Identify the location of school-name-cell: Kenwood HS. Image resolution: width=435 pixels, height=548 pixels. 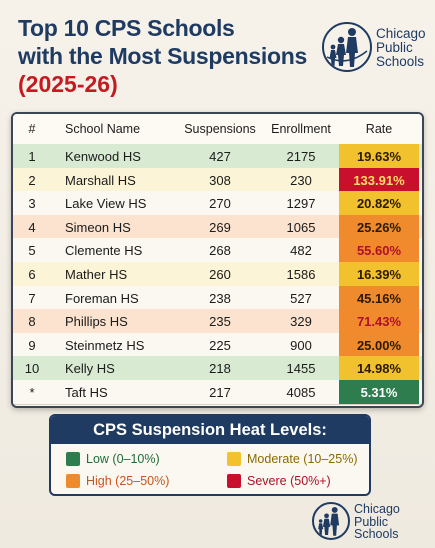
(103, 156).